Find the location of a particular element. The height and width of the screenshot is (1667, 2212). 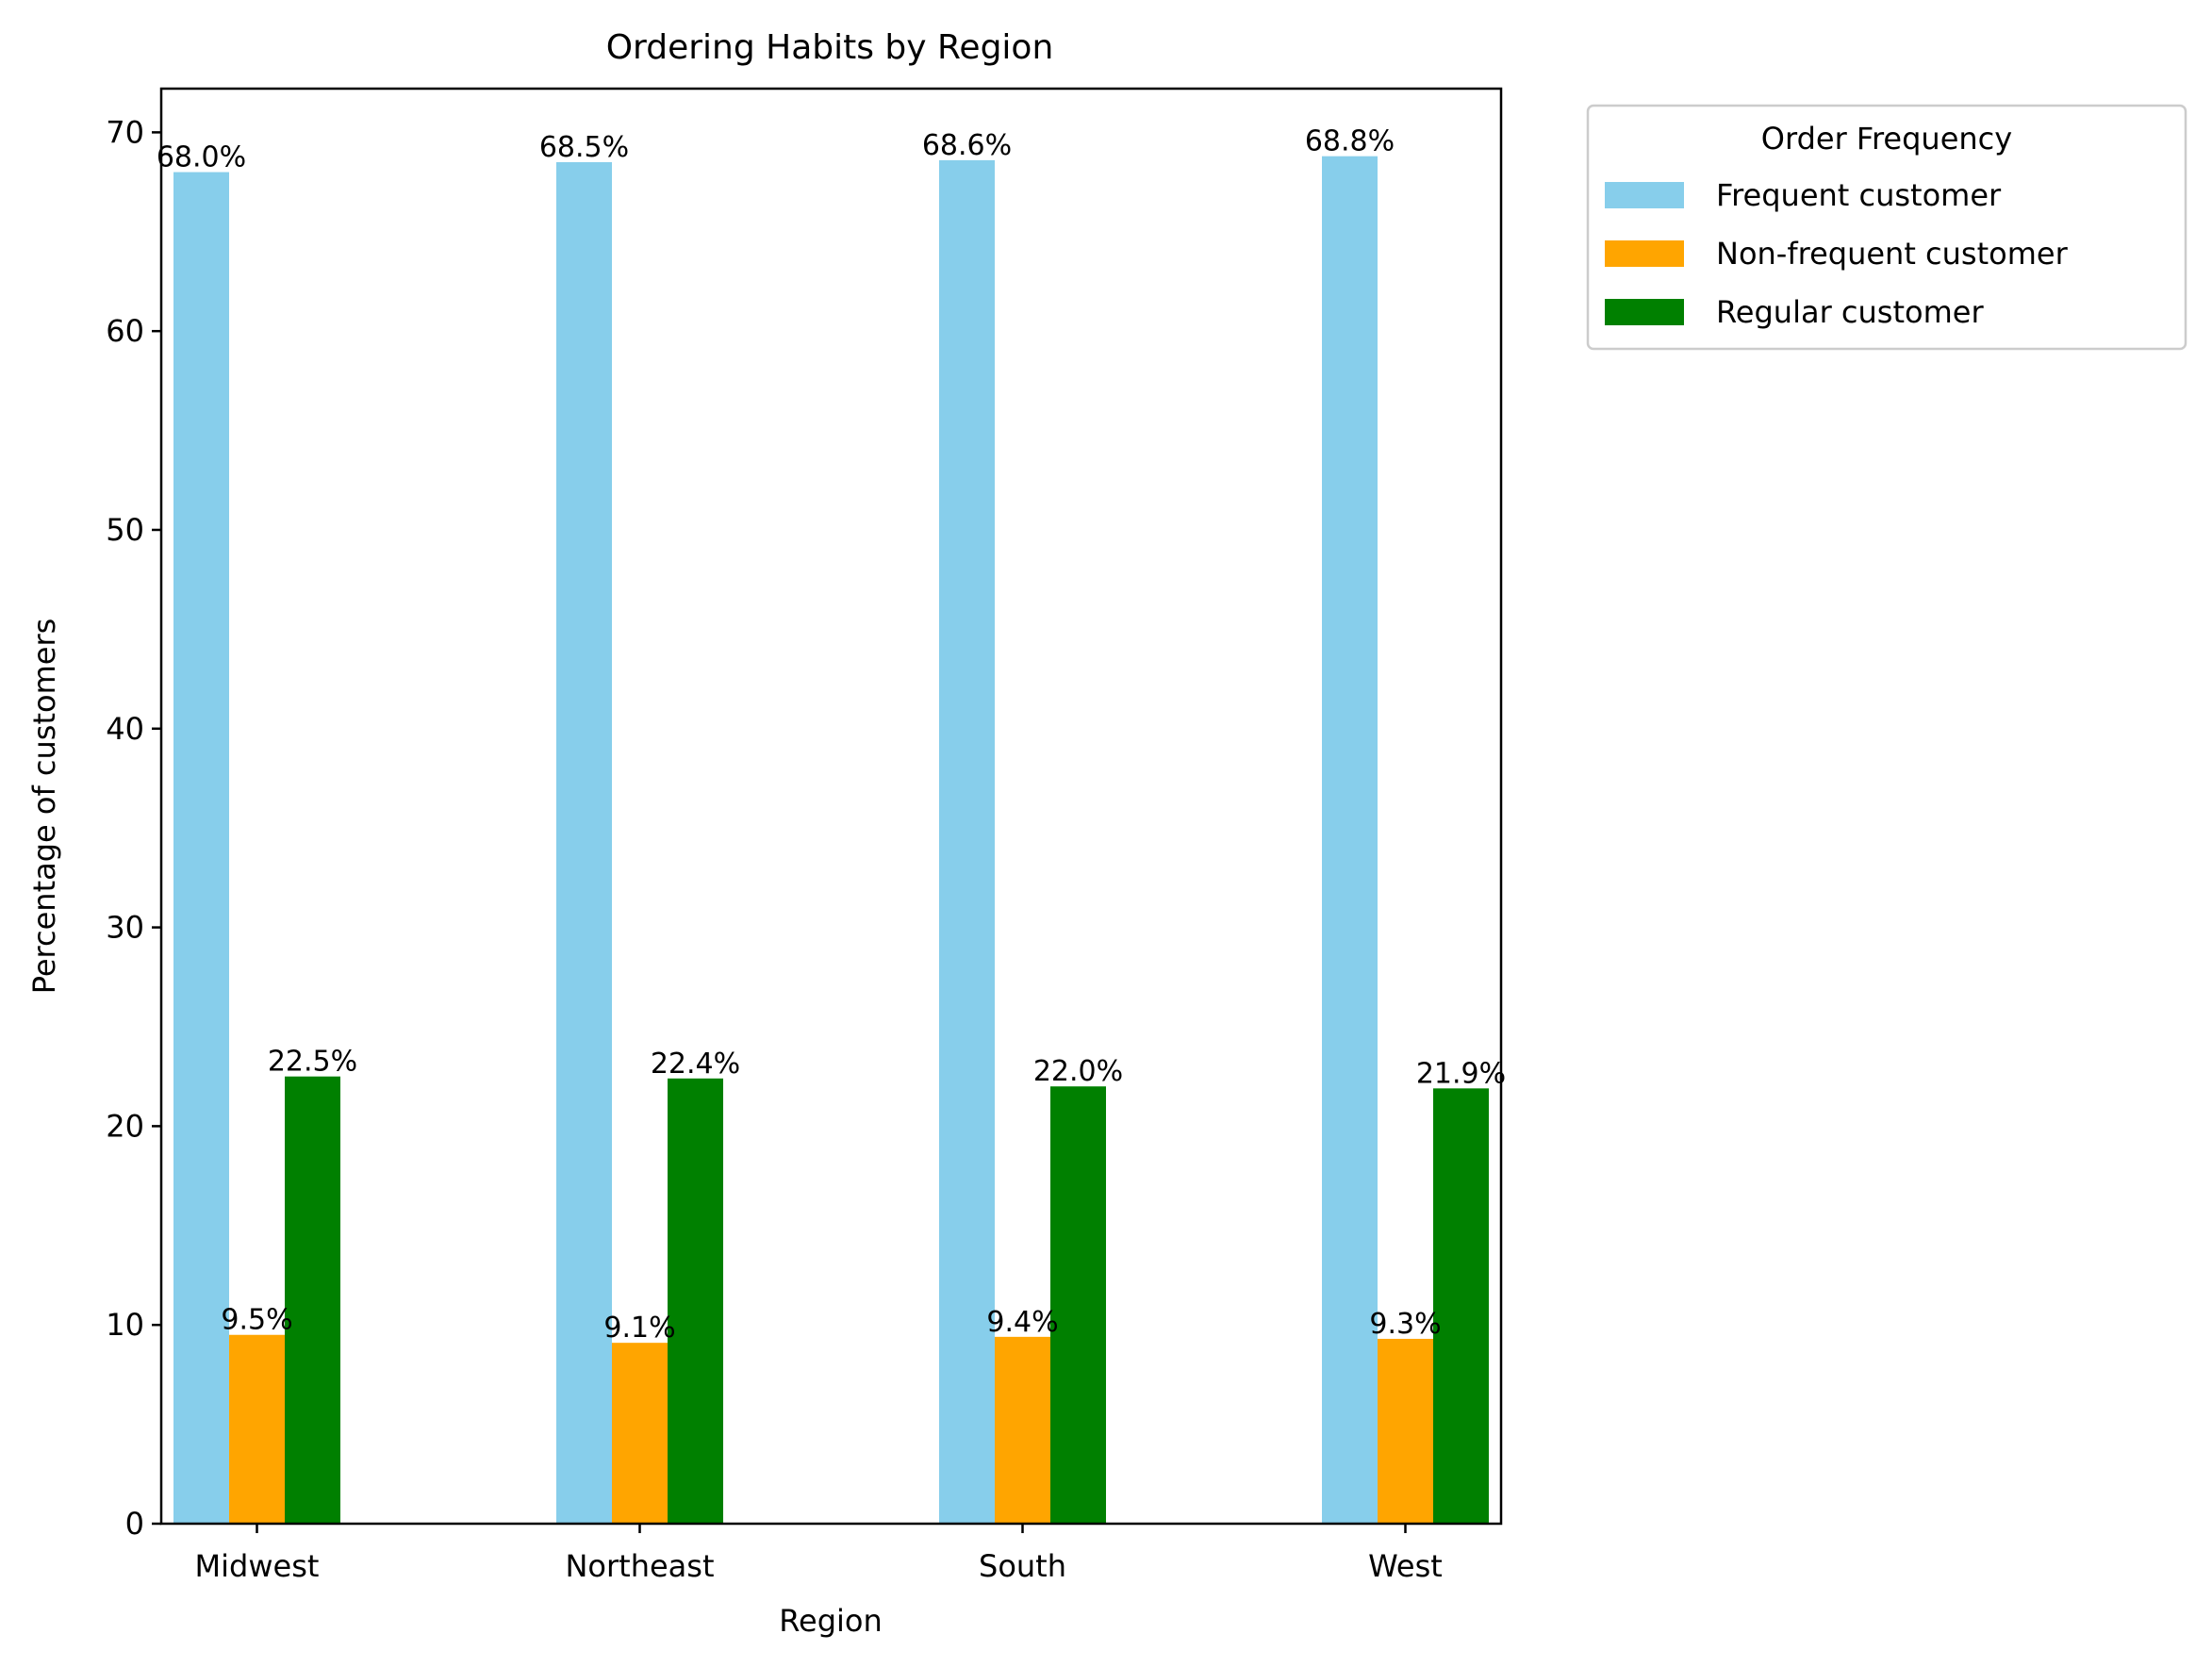

data-label: 9.5% is located at coordinates (256, 1320).